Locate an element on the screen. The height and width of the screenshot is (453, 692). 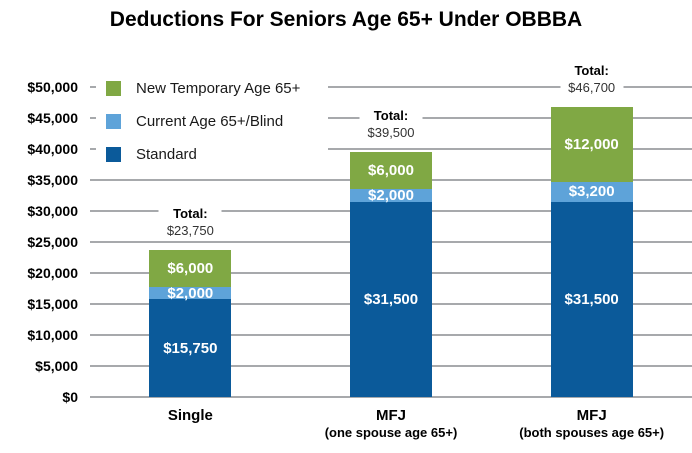
bar-segment-label: $3,200 is located at coordinates (591, 192).